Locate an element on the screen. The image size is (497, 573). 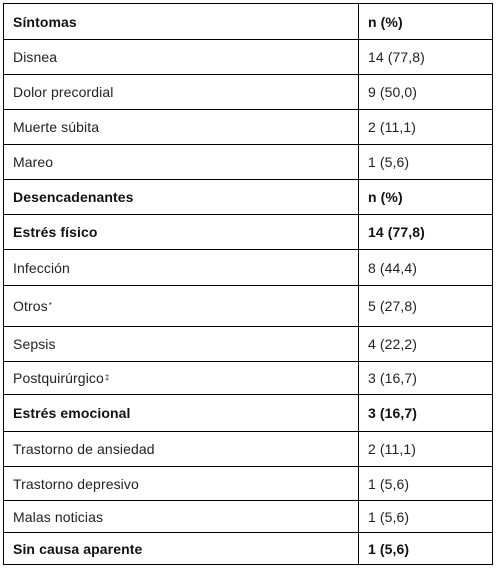
table-row: Postquirúrgico ‡ 3 (16,7) is located at coordinates (248, 378).